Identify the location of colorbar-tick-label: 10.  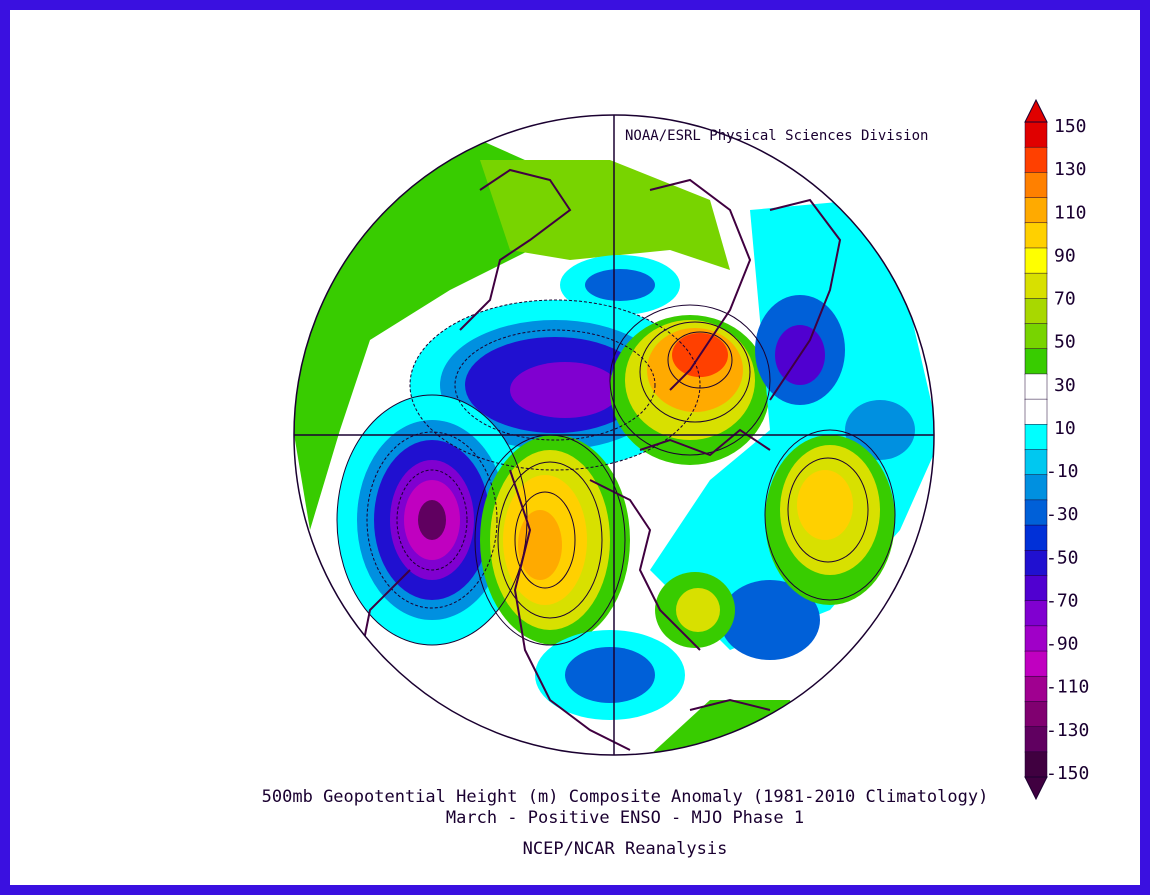
(1065, 428).